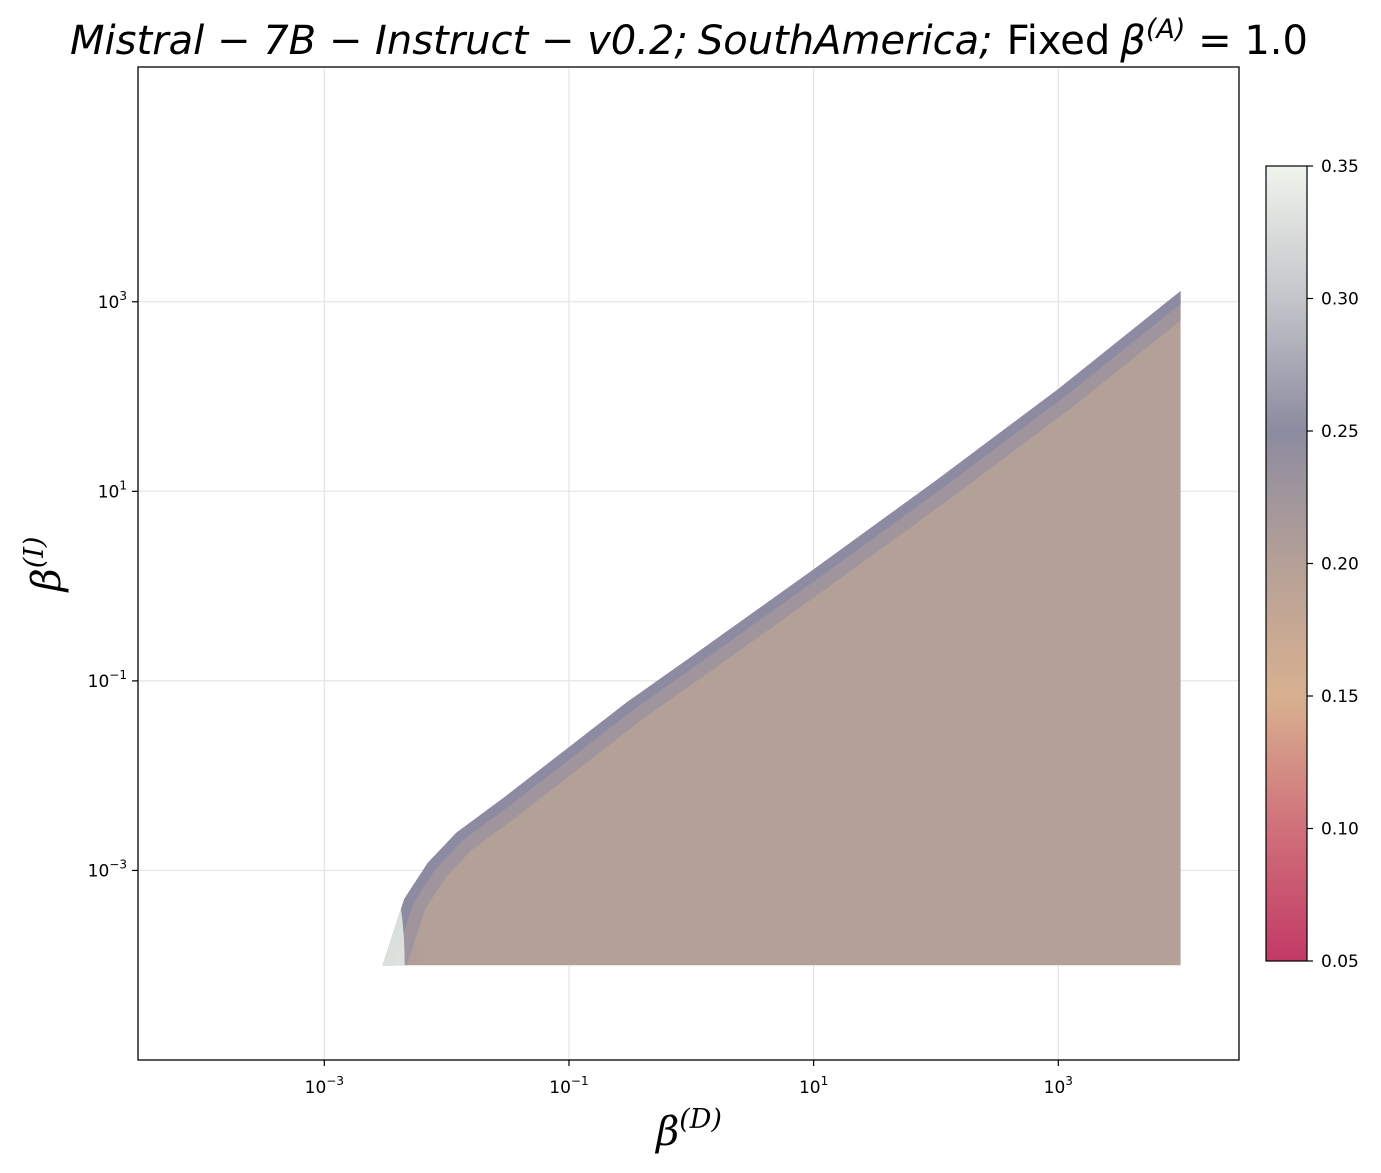 This screenshot has width=1381, height=1173. Describe the element at coordinates (112, 490) in the screenshot. I see `y-tick-label: 10¹` at that location.